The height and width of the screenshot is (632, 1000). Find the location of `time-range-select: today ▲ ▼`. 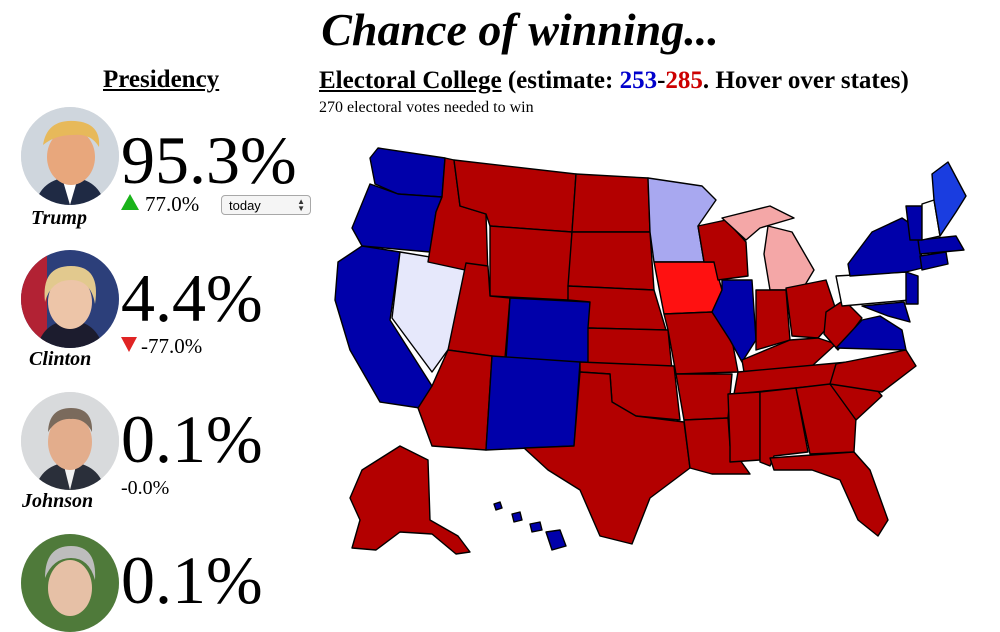

time-range-select: today ▲ ▼ is located at coordinates (266, 205).